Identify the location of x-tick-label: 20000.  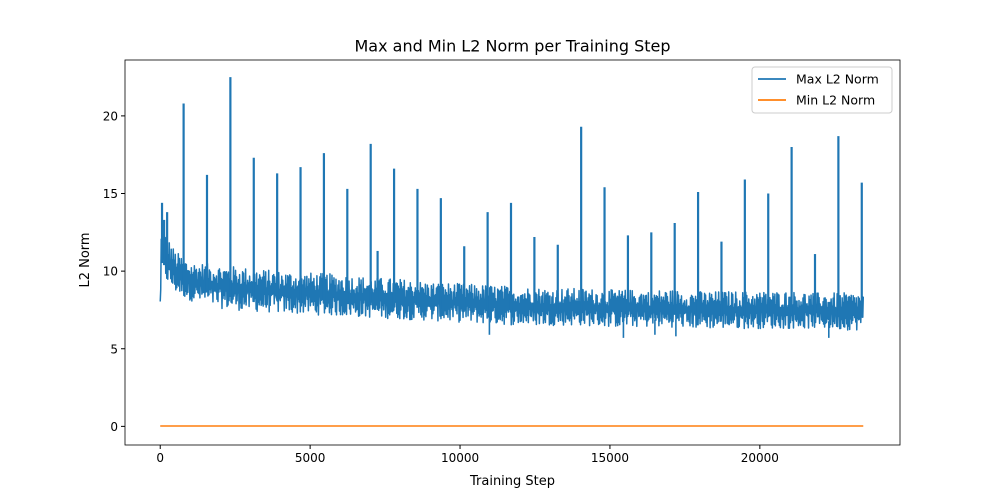
(760, 458).